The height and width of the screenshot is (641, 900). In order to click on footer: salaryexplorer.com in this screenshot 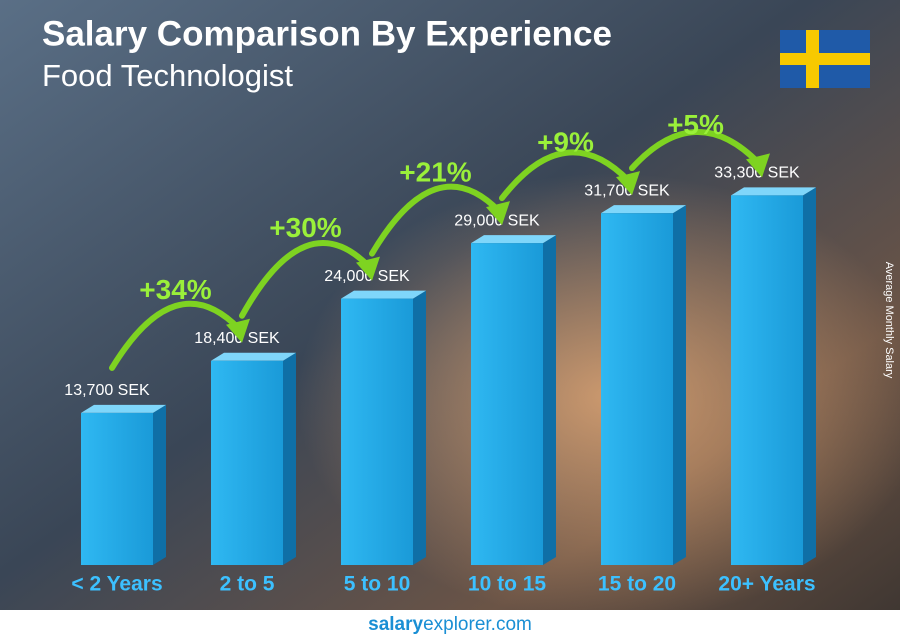, I will do `click(450, 624)`.